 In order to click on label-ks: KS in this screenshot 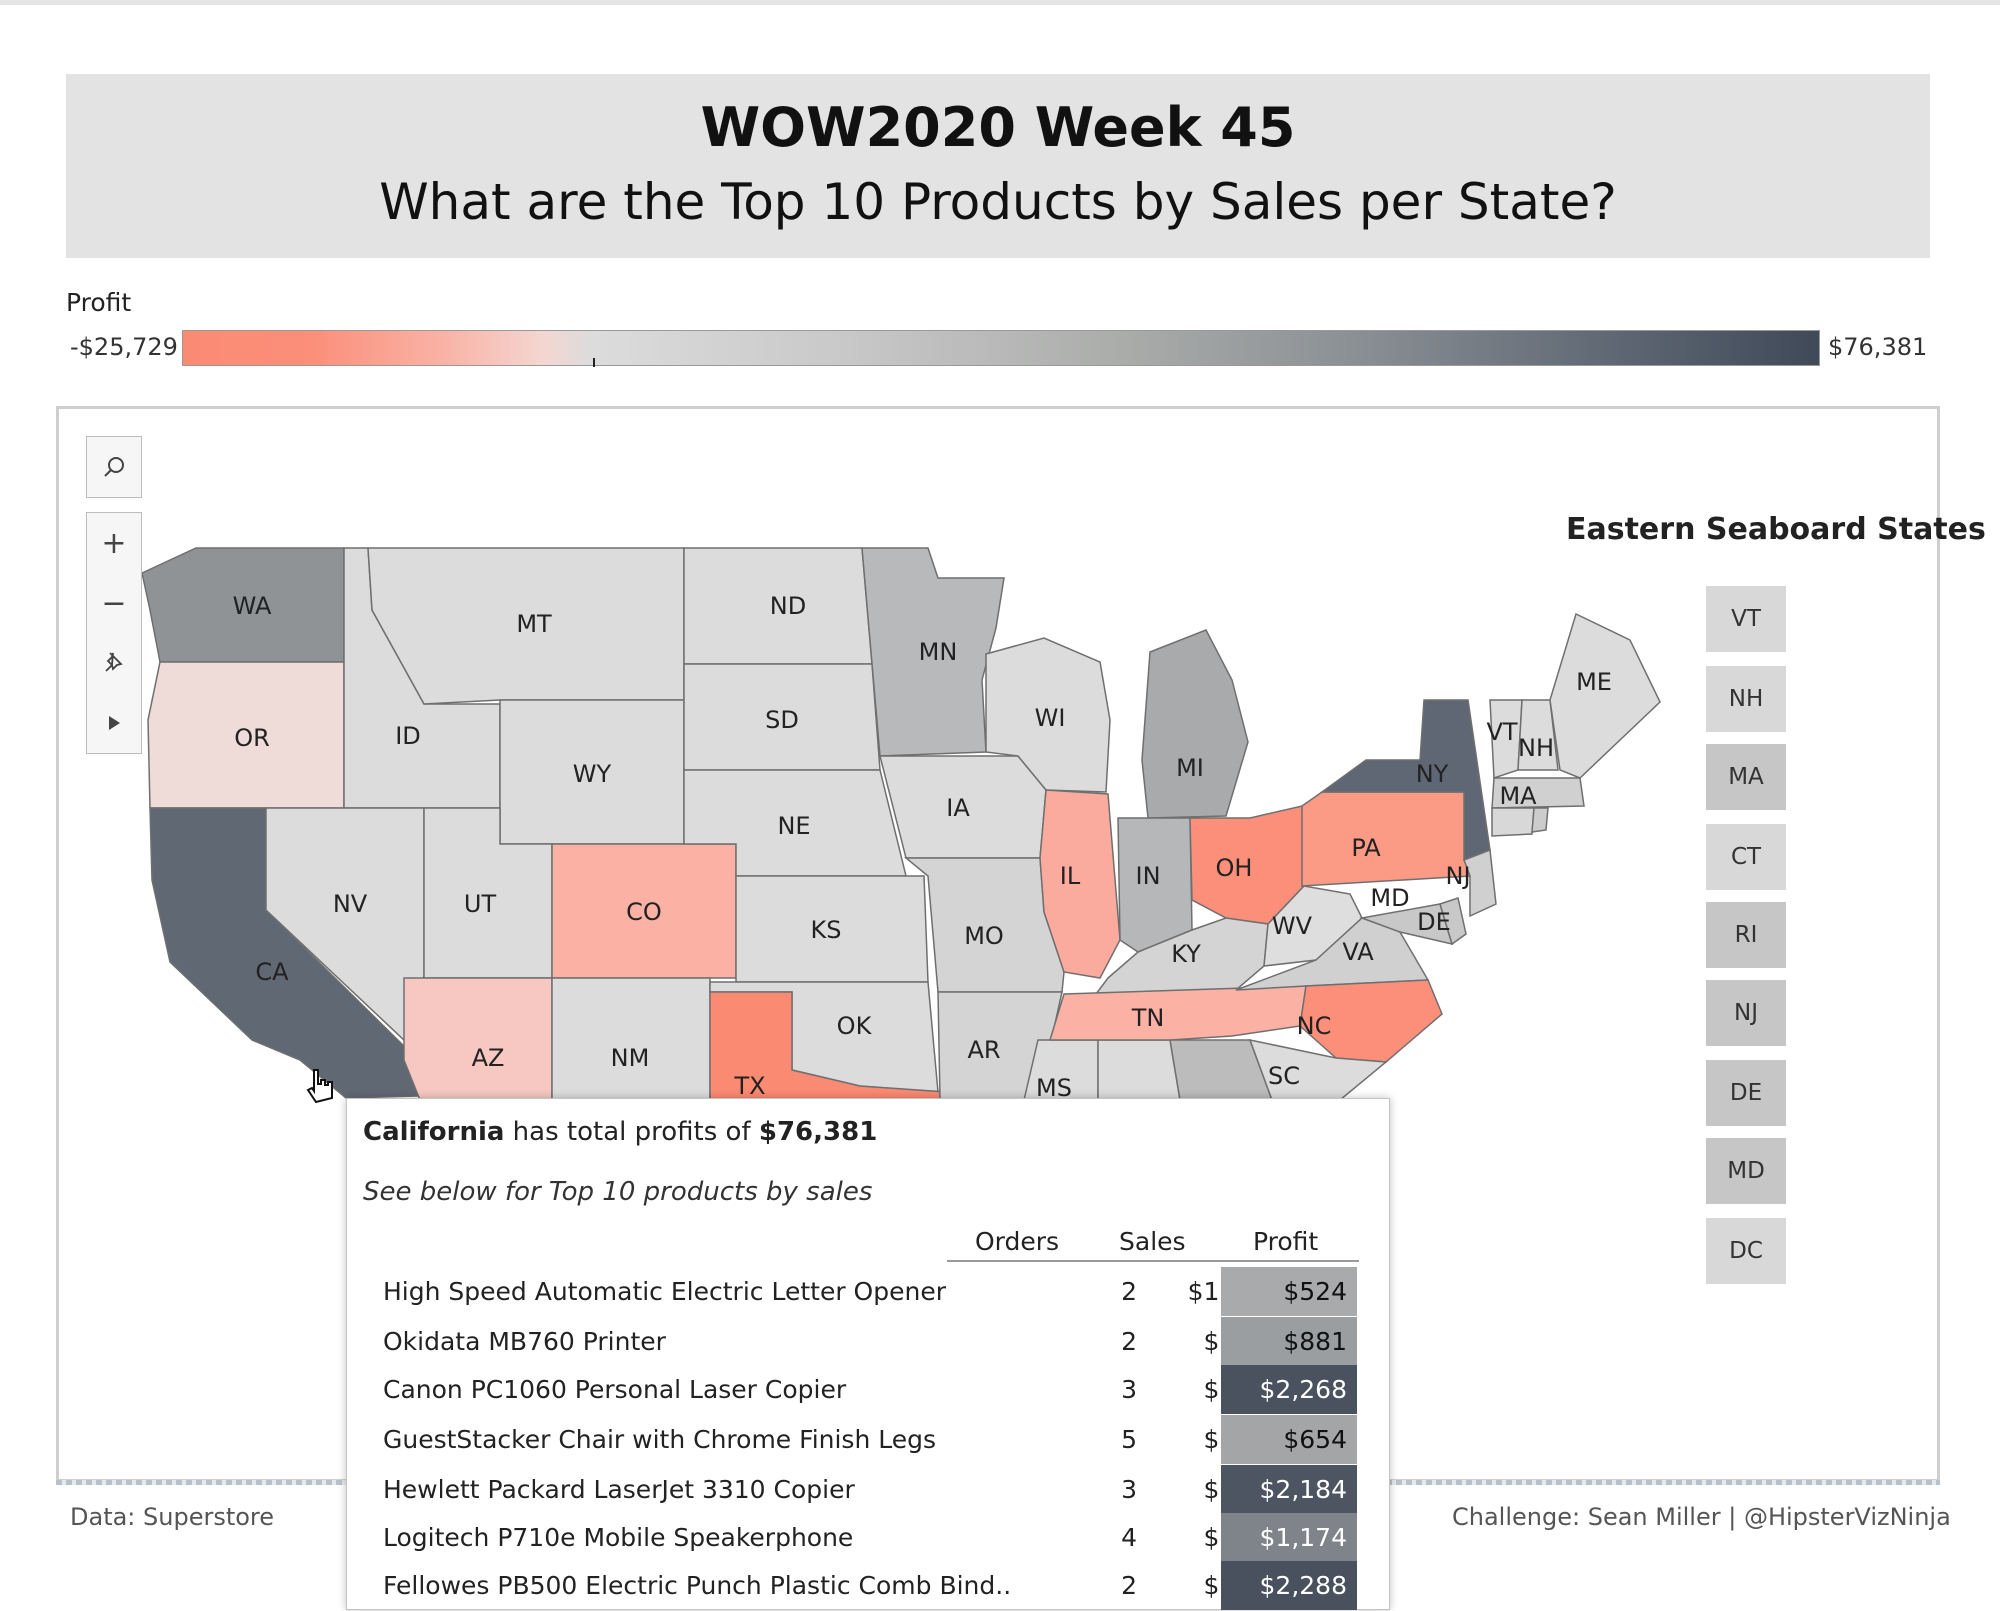, I will do `click(826, 930)`.